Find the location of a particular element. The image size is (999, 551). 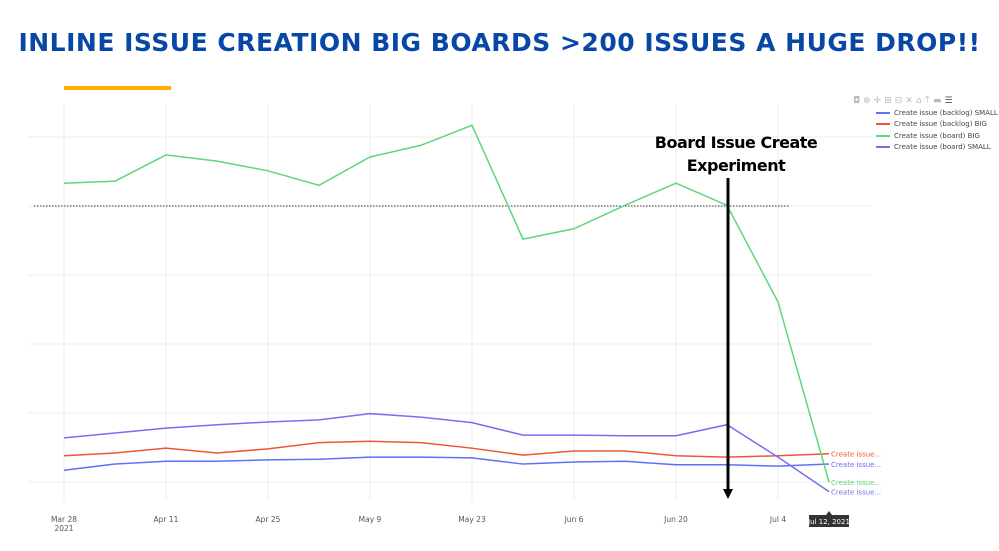

hover-compare-icon: ☰ is located at coordinates (948, 101).